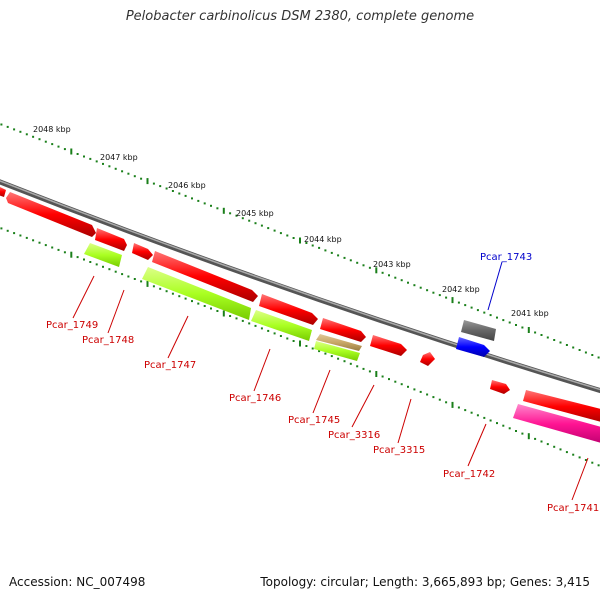 The image size is (600, 600). What do you see at coordinates (72, 325) in the screenshot?
I see `gene-label-pcar-1749: Pcar_1749` at bounding box center [72, 325].